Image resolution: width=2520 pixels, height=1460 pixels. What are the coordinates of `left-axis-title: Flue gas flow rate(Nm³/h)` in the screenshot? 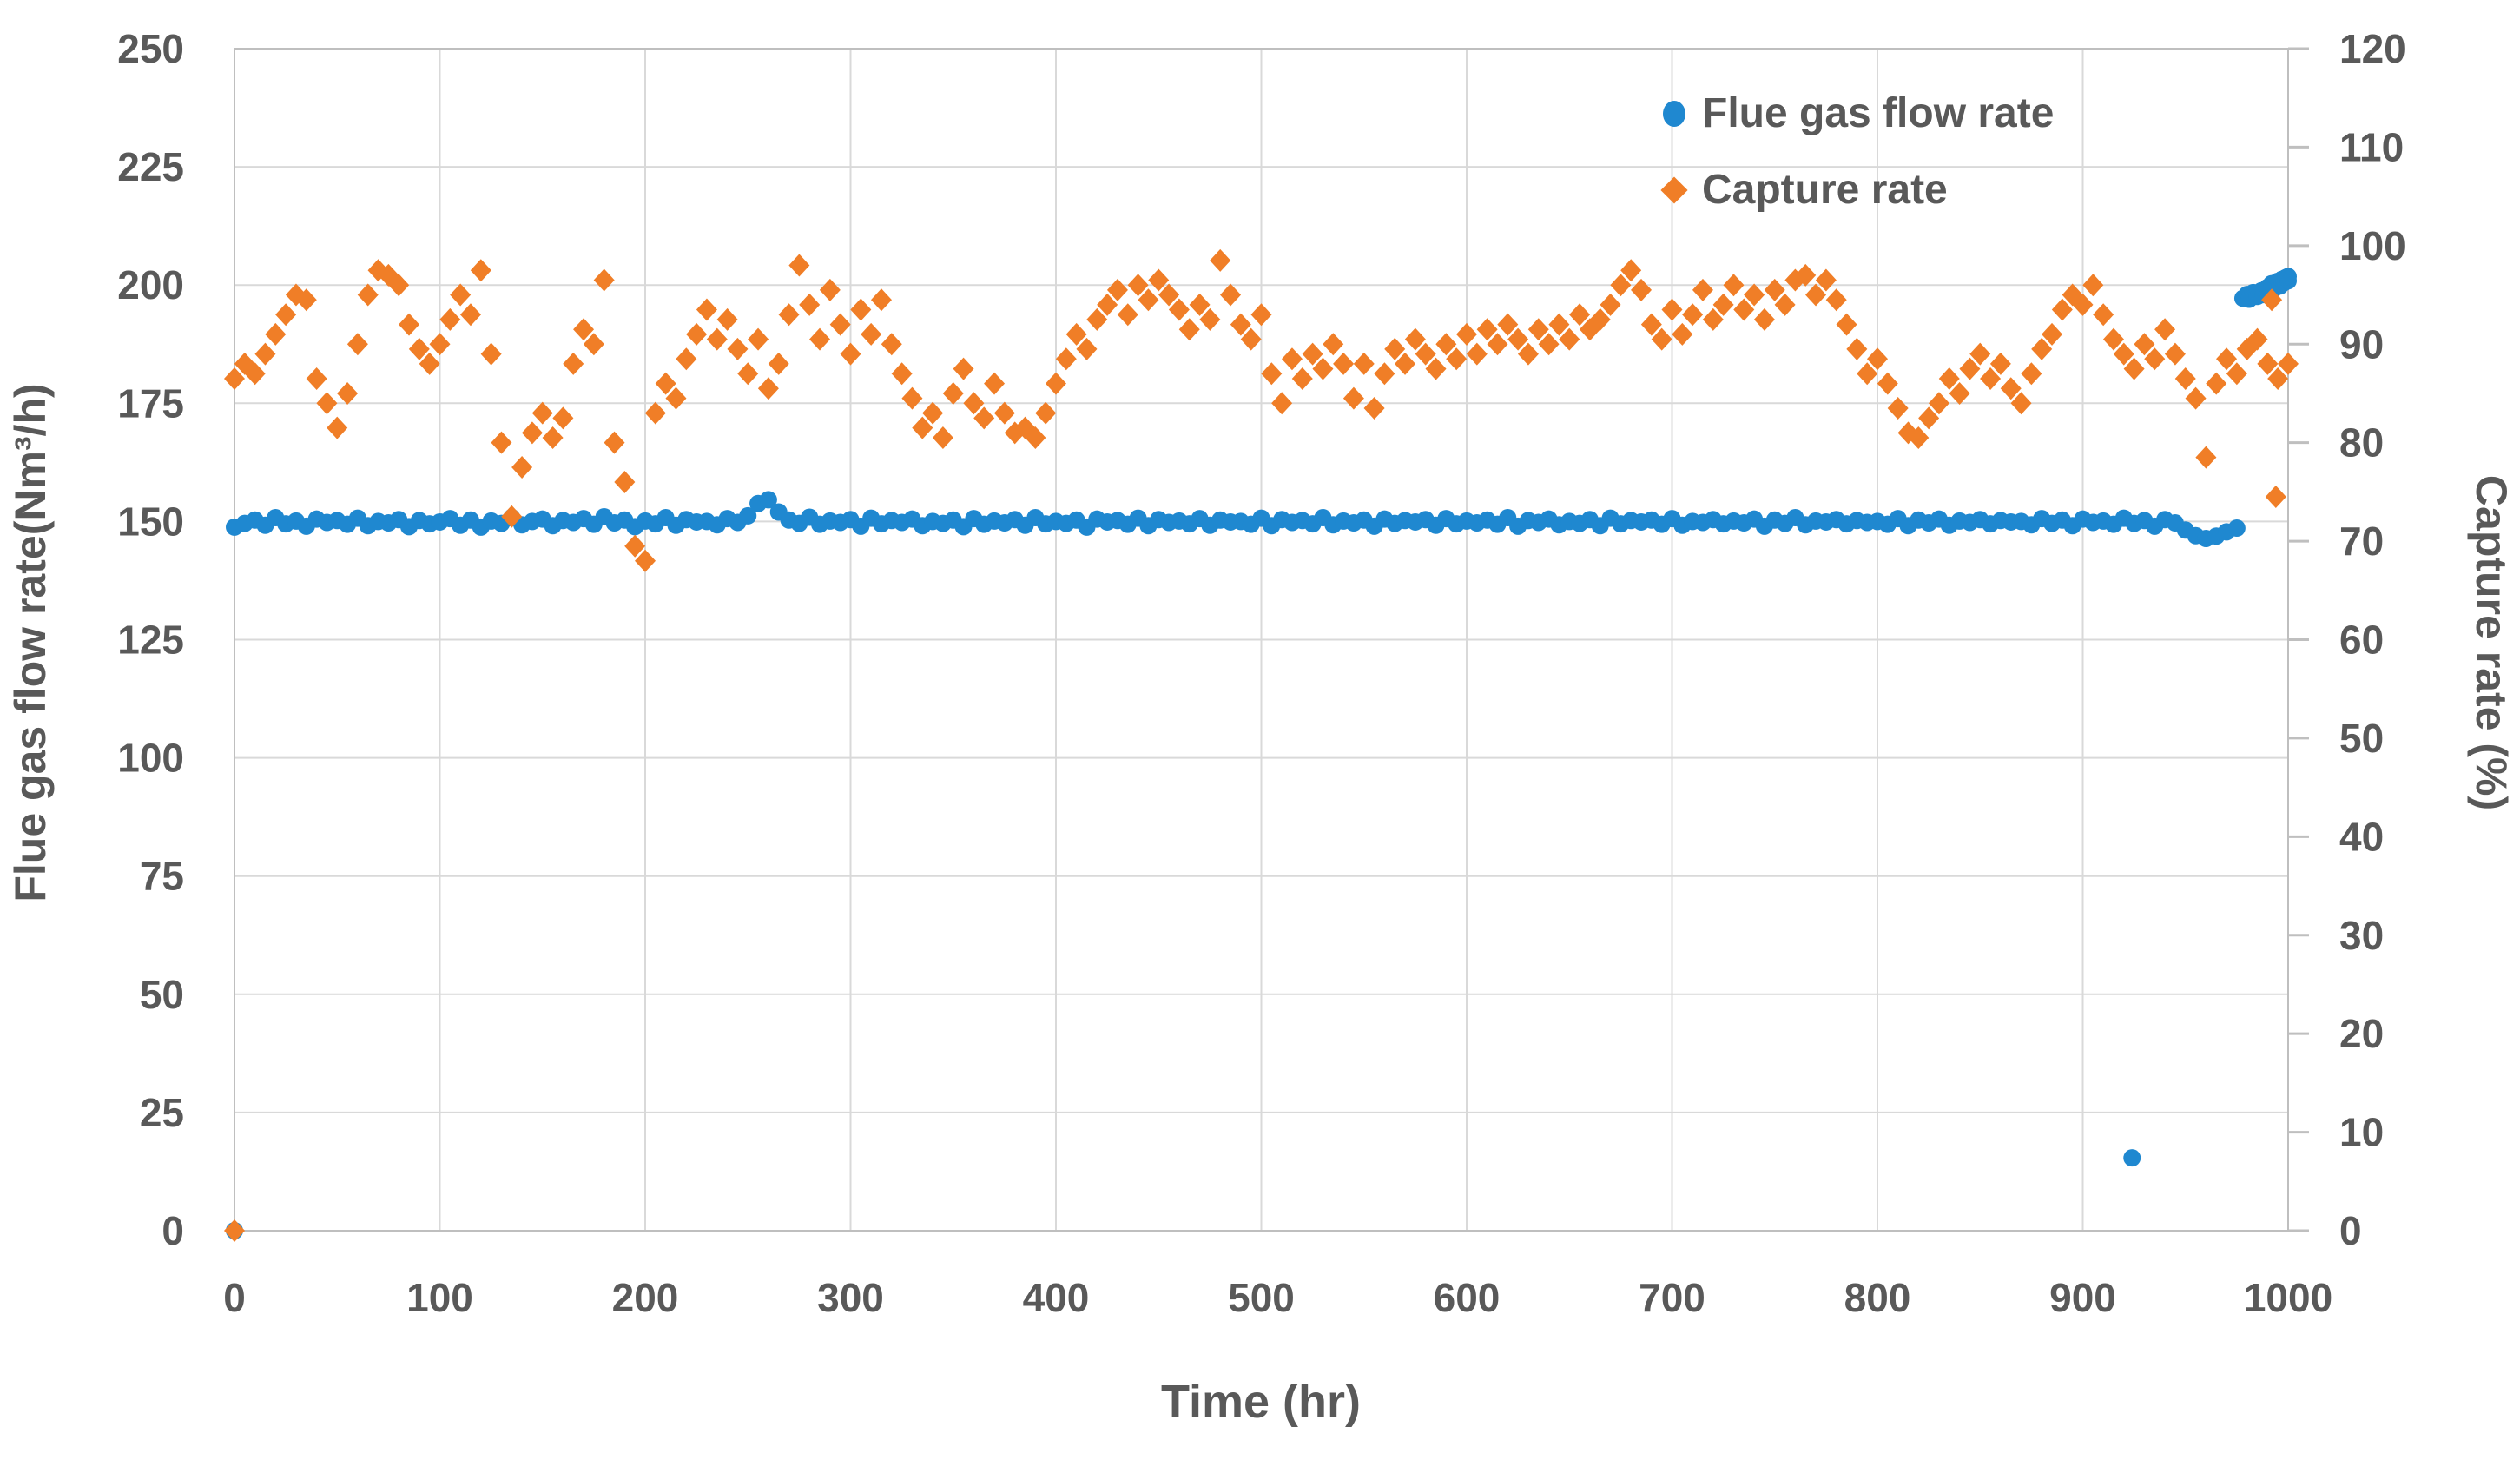 It's located at (30, 642).